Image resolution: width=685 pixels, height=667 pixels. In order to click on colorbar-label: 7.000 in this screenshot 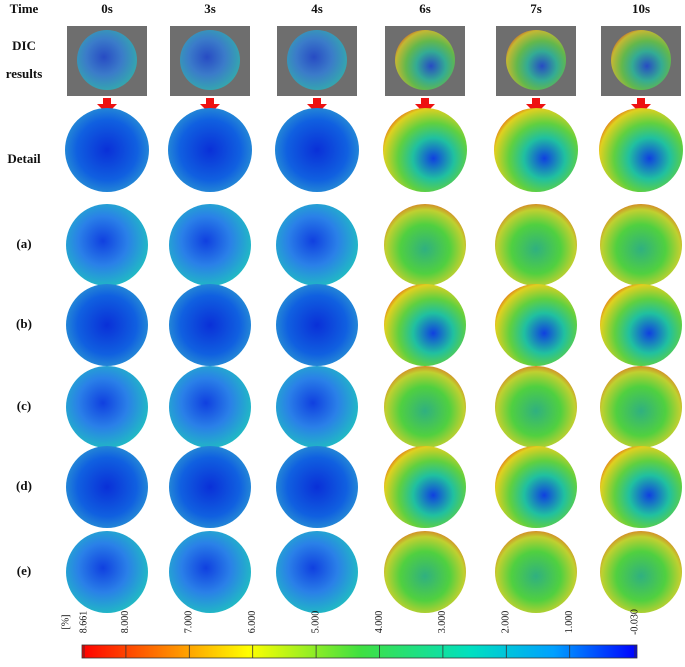, I will do `click(189, 622)`.